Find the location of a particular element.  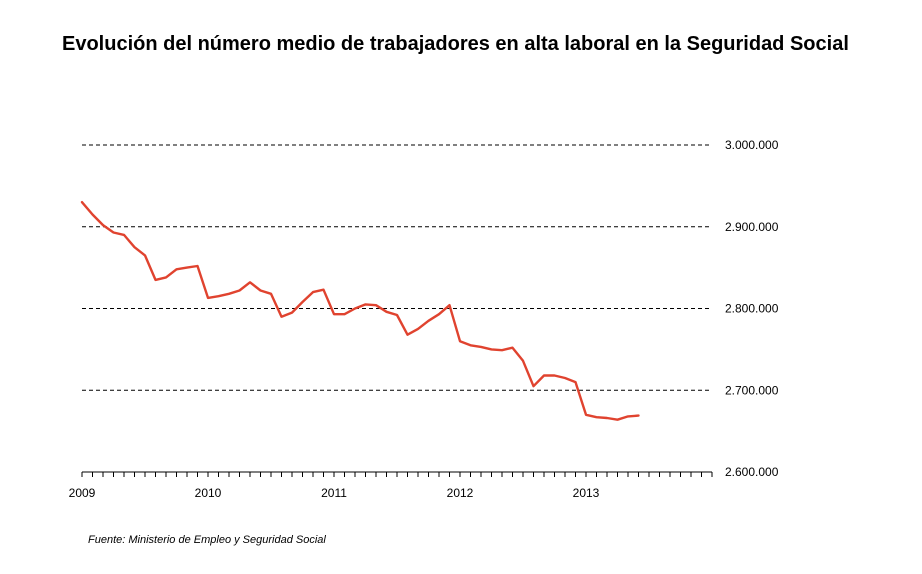

x-tick-label: 2009 is located at coordinates (82, 493).